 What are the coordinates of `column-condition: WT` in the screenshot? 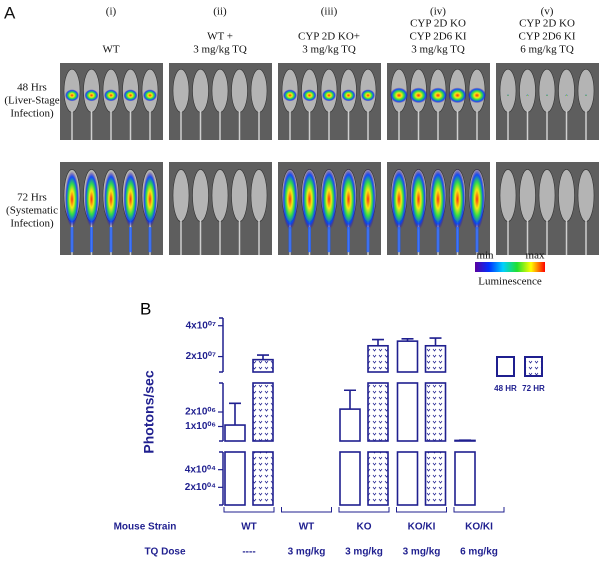 It's located at (110, 50).